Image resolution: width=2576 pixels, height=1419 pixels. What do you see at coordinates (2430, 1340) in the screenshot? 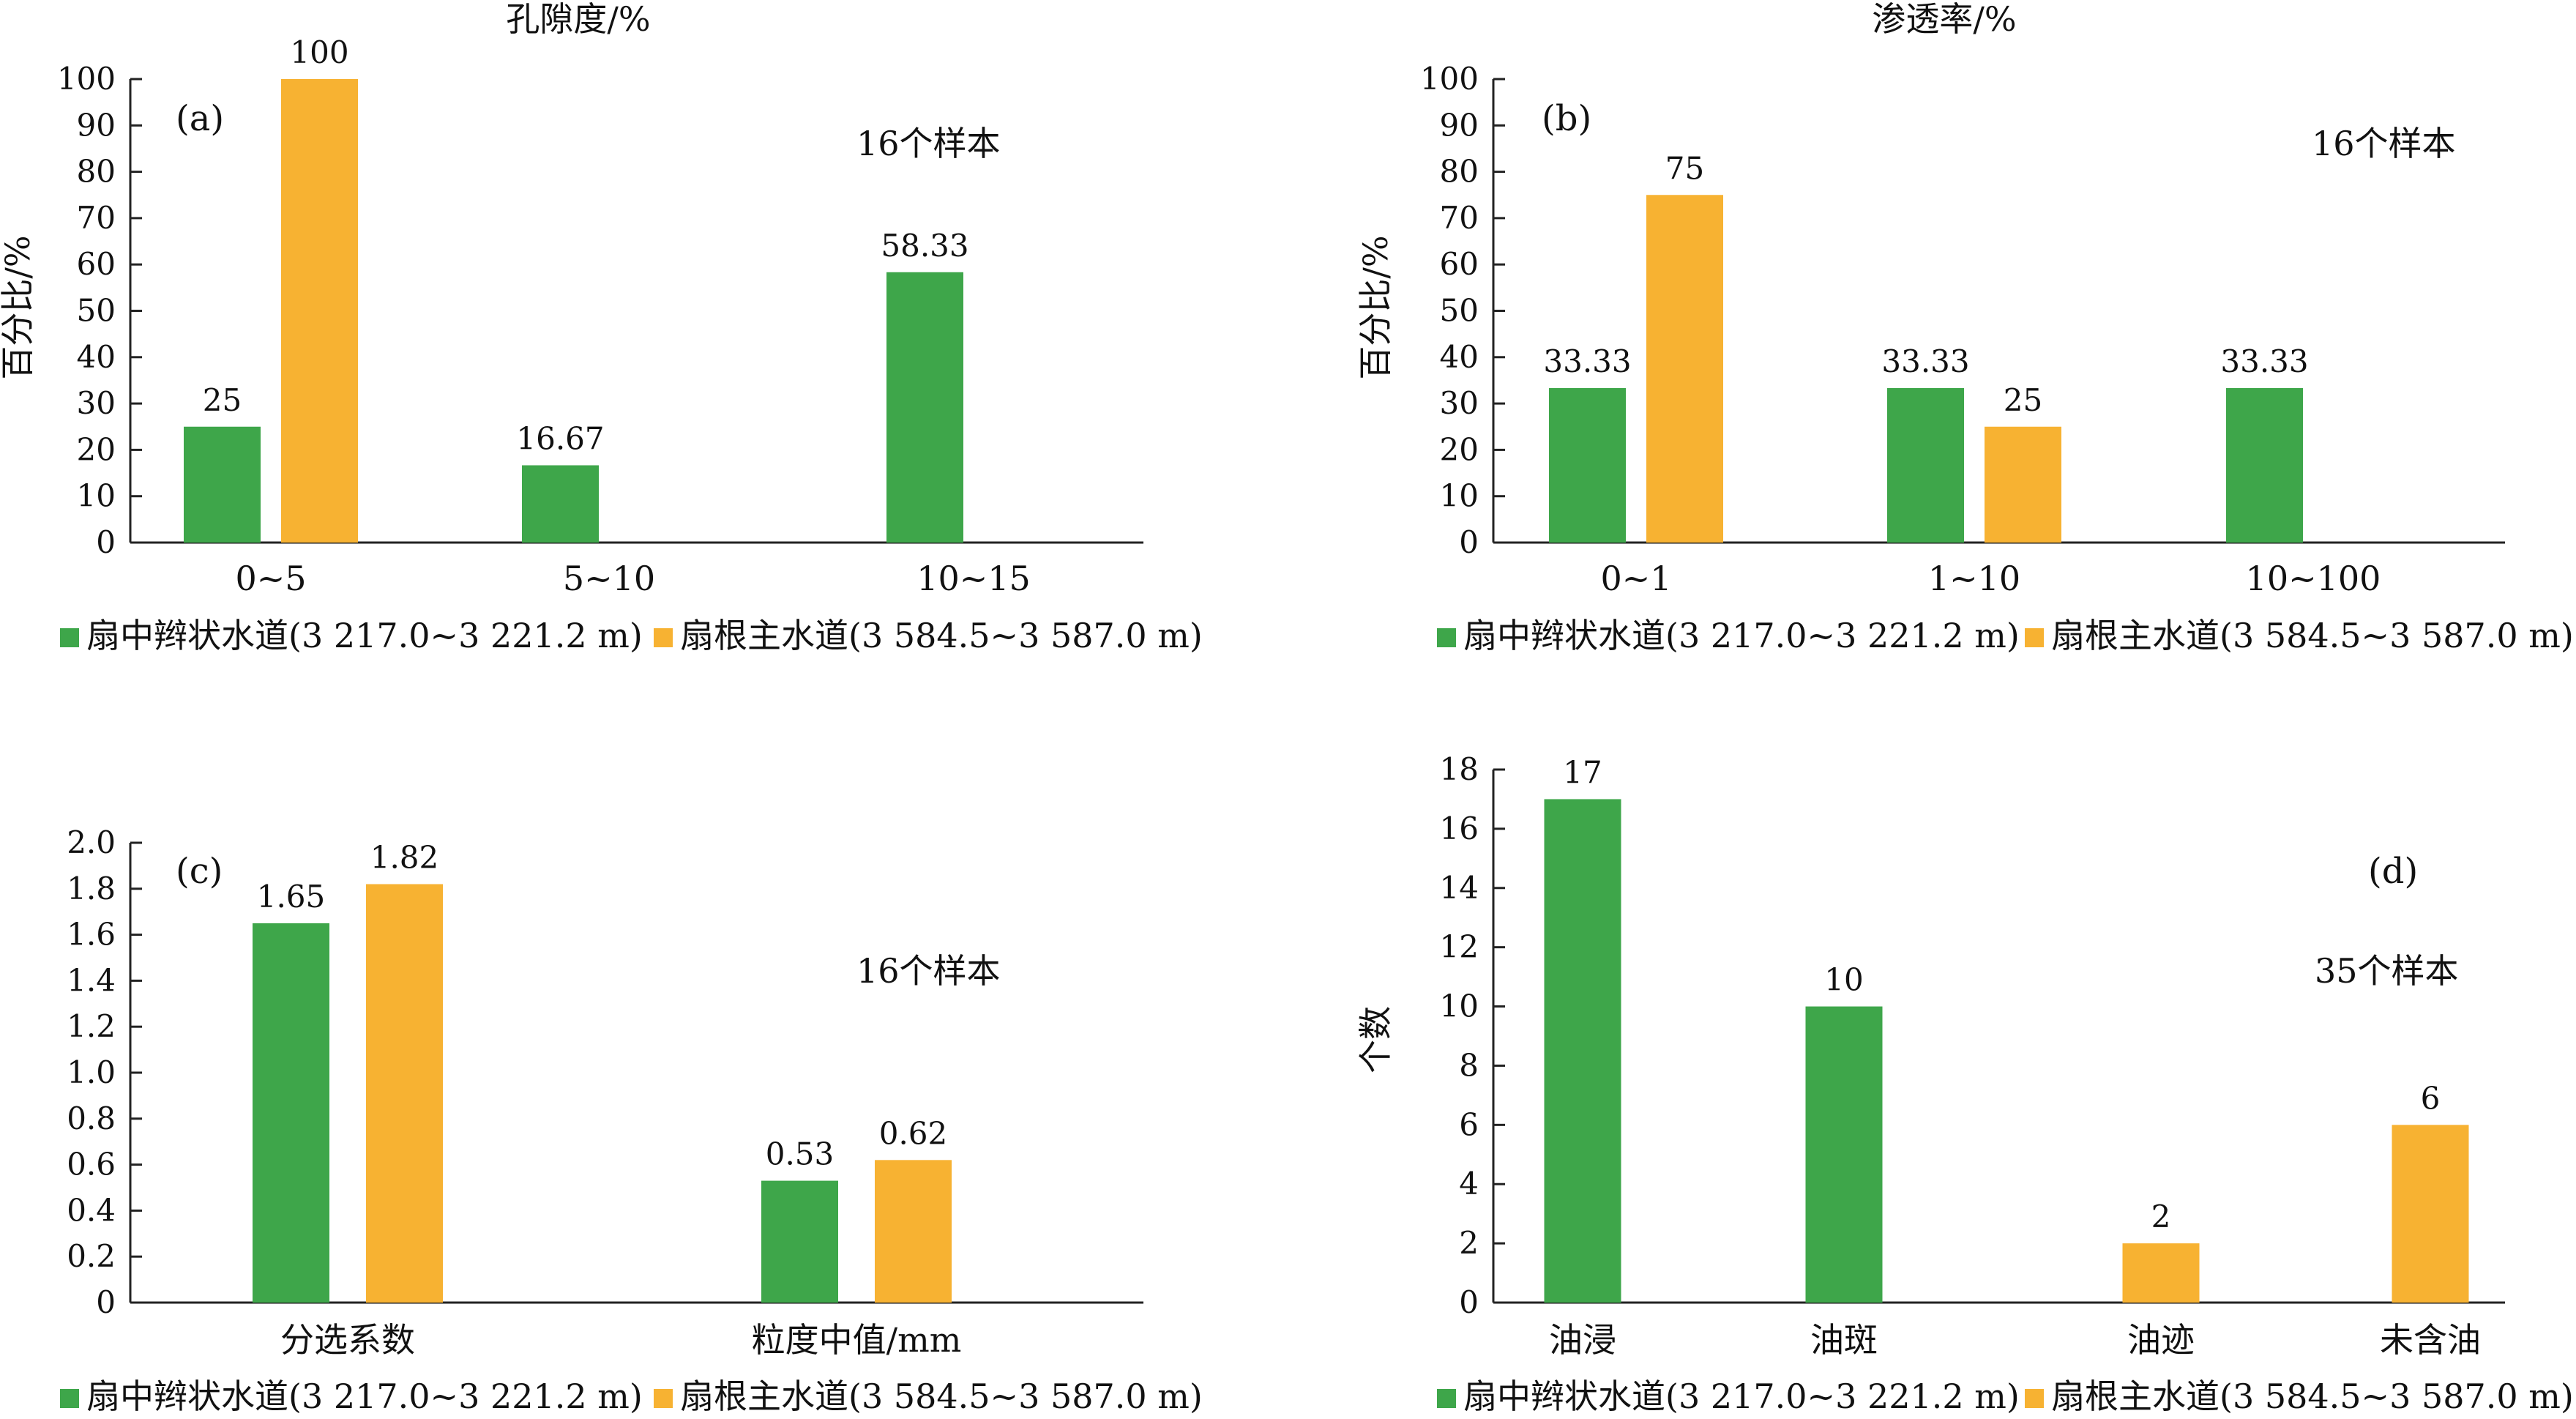
I see `panel-d-x-tick-label-3: 未含油` at bounding box center [2430, 1340].